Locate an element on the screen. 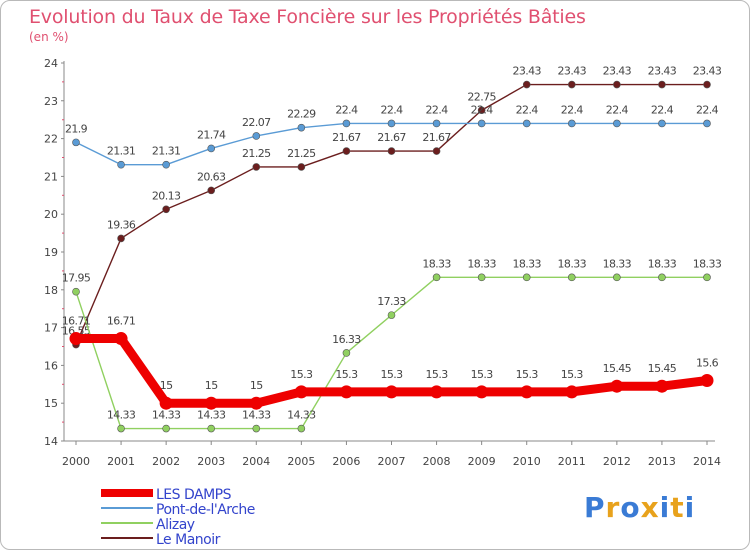  y-tick-label: 14 is located at coordinates (51, 441).